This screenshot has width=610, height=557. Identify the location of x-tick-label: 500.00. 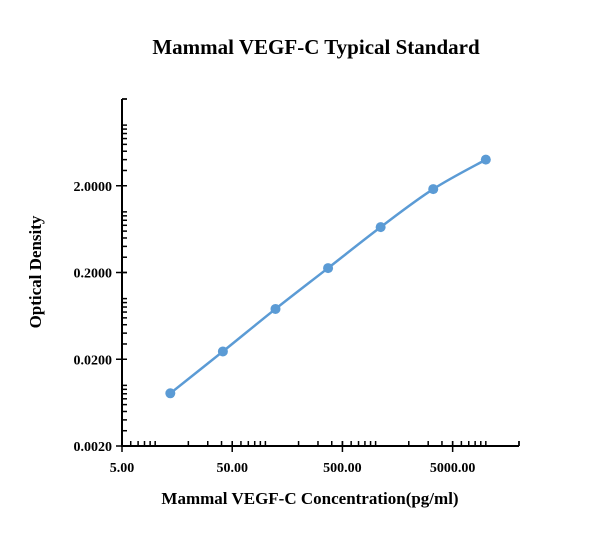
(342, 468).